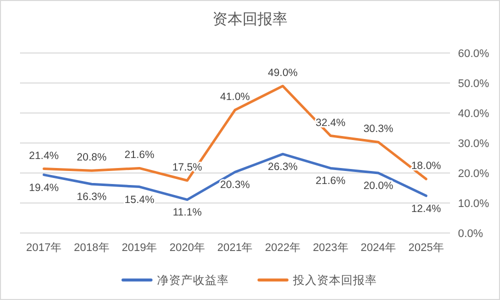  I want to click on x-tick-label: 2023年, so click(330, 248).